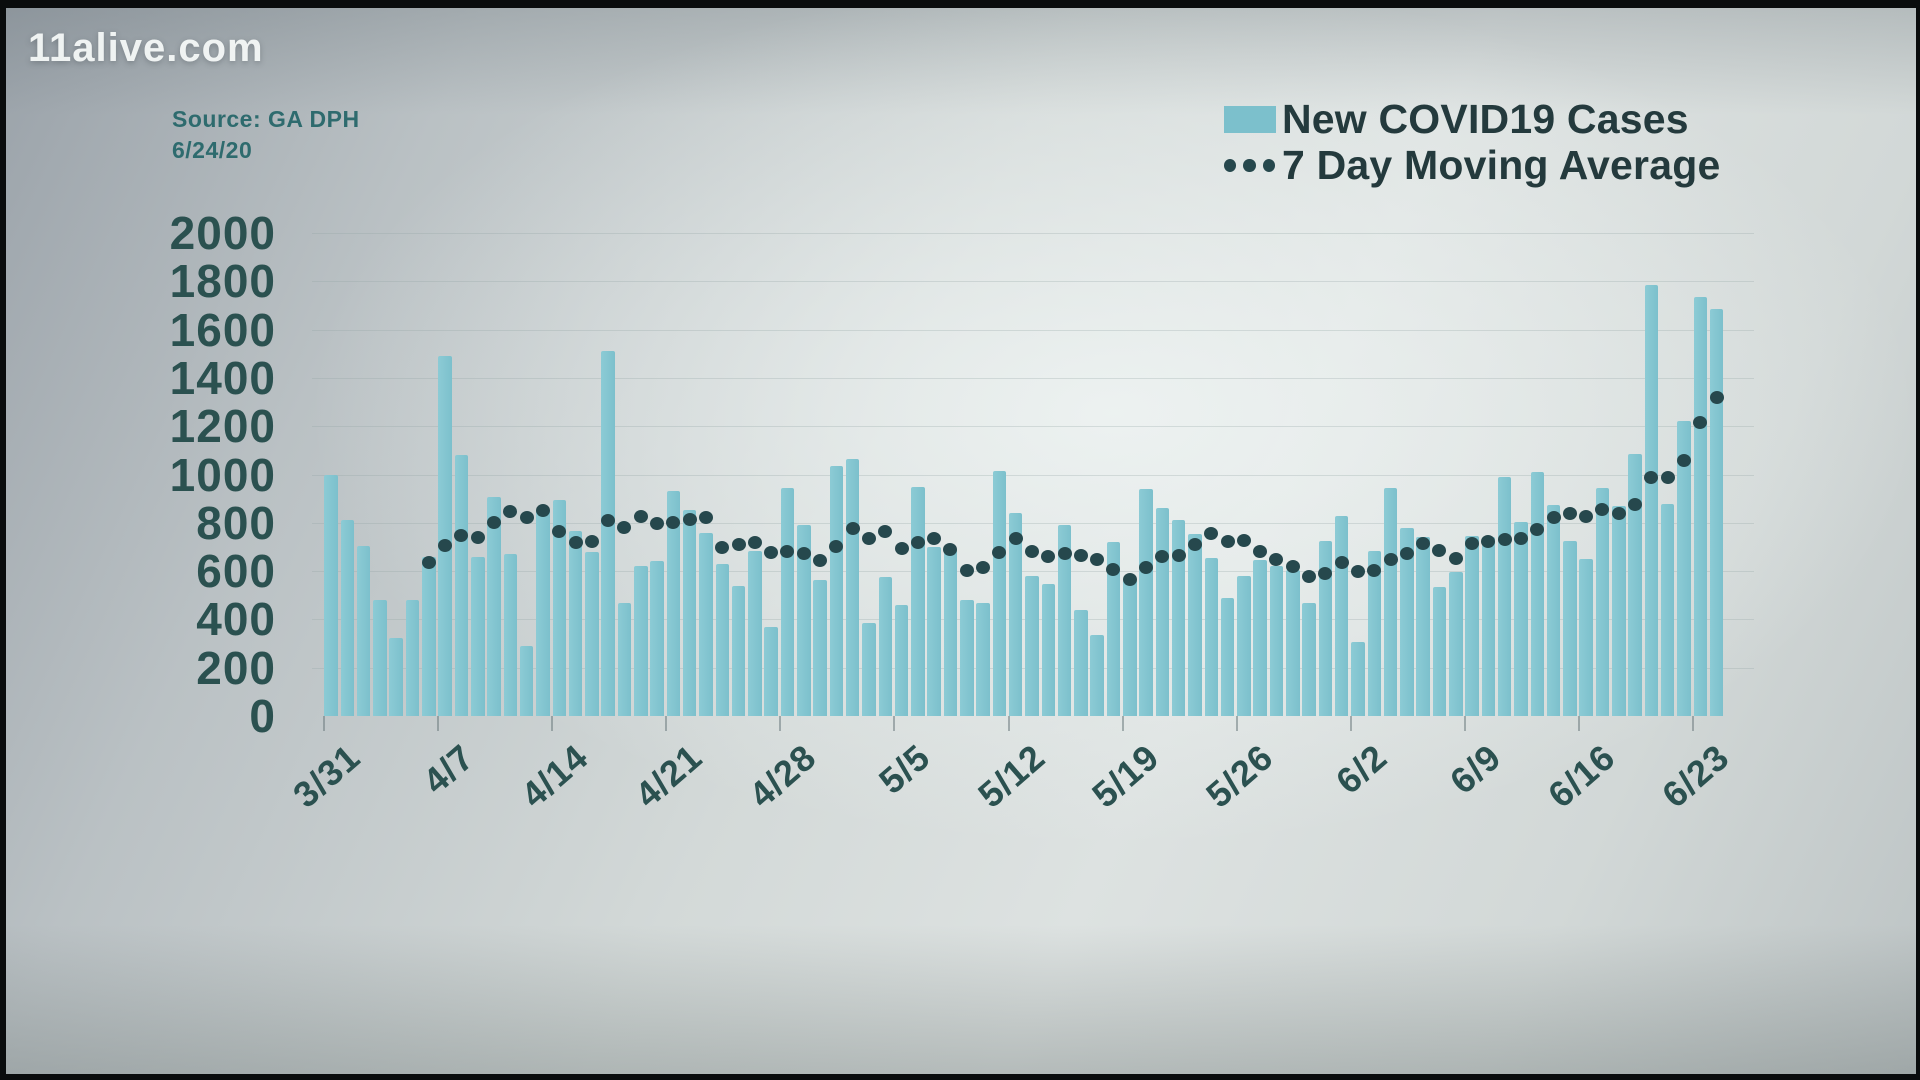 This screenshot has height=1080, width=1920. What do you see at coordinates (1472, 119) in the screenshot?
I see `legend-cases-row: New COVID19 Cases` at bounding box center [1472, 119].